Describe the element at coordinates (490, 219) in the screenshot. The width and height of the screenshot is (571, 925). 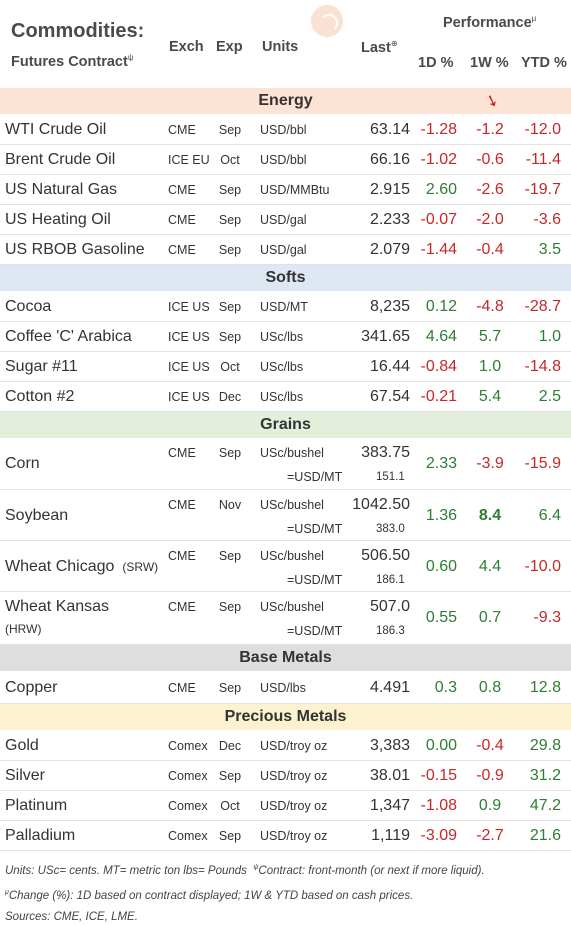
I see `change-1w-cell: -2.0` at that location.